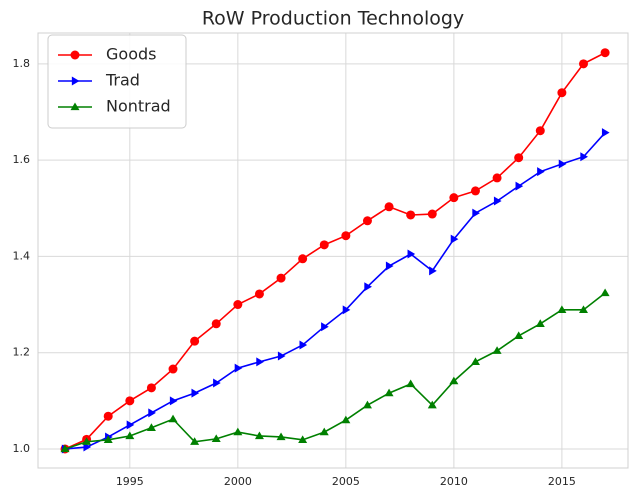 Image resolution: width=629 pixels, height=500 pixels. What do you see at coordinates (22, 255) in the screenshot?
I see `y-tick-label: 1.4` at bounding box center [22, 255].